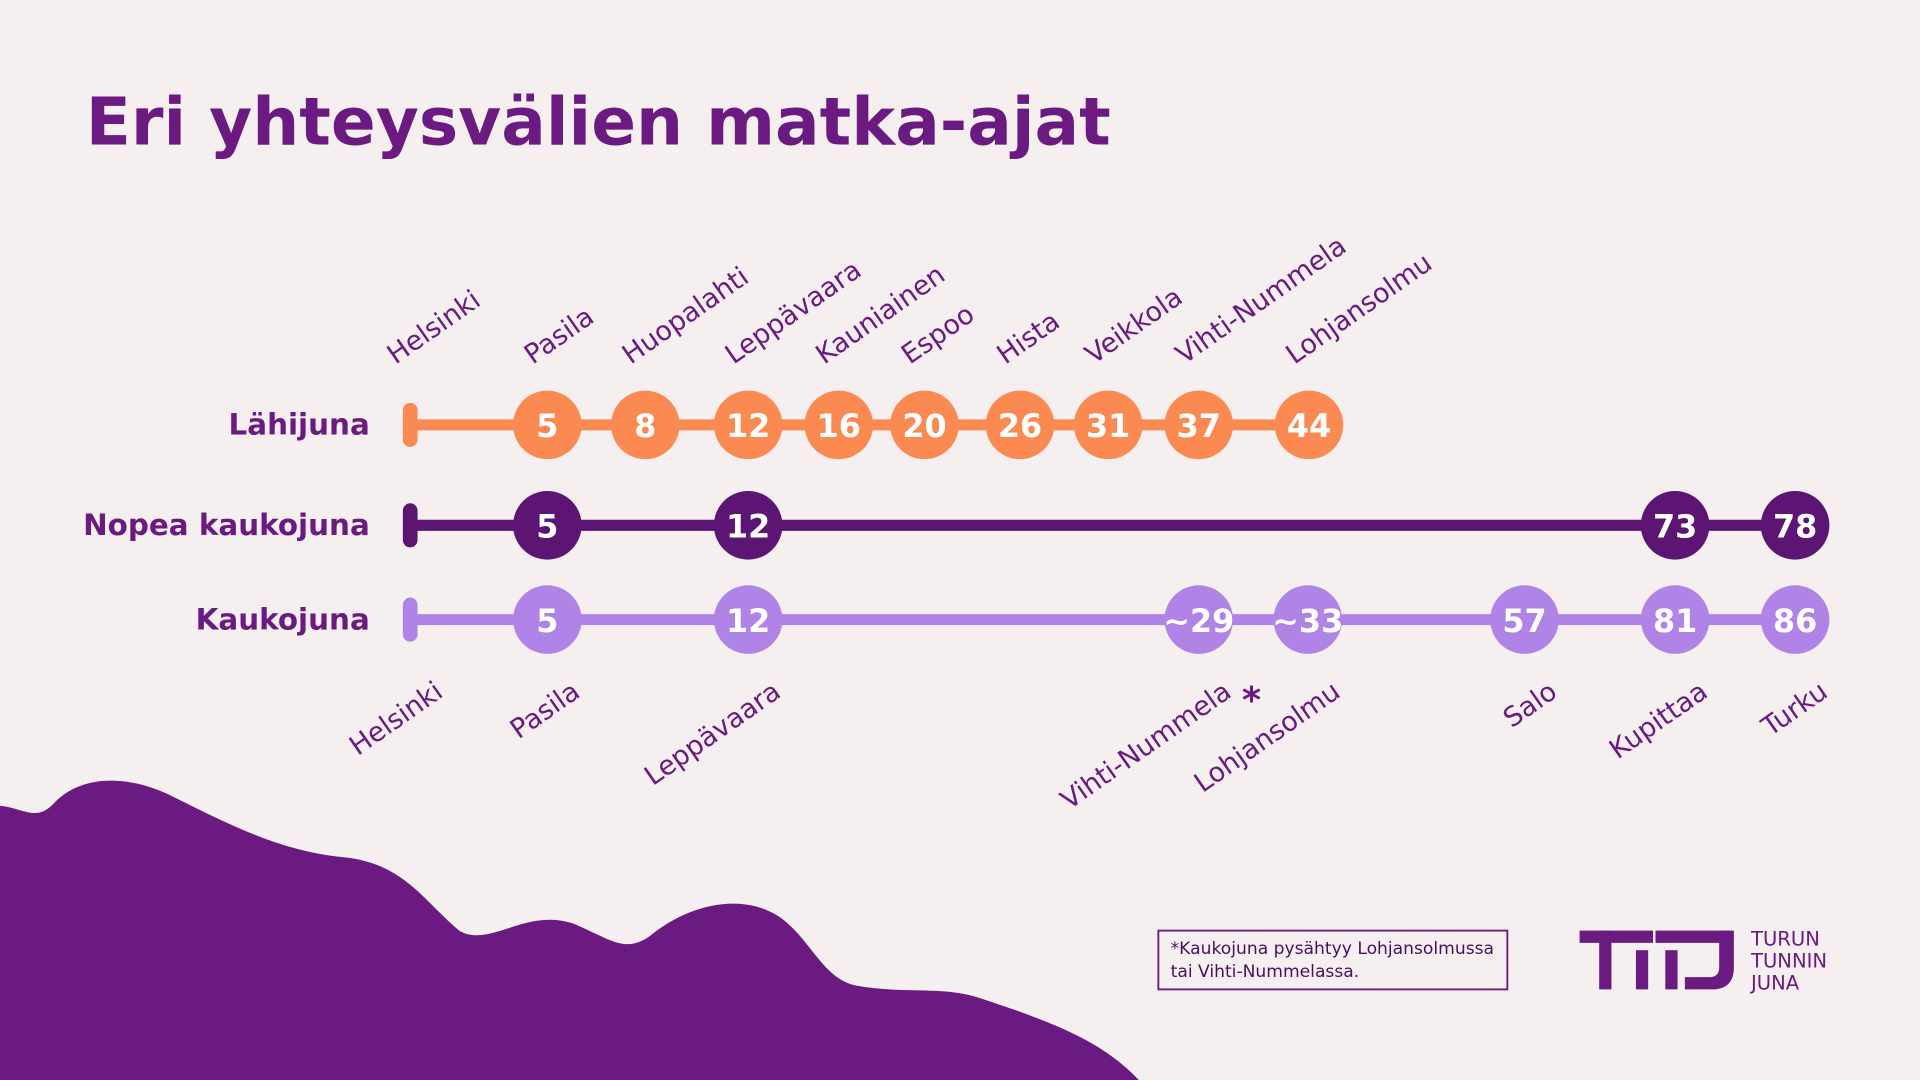 This screenshot has width=1920, height=1080. I want to click on travel-time: 37, so click(1199, 426).